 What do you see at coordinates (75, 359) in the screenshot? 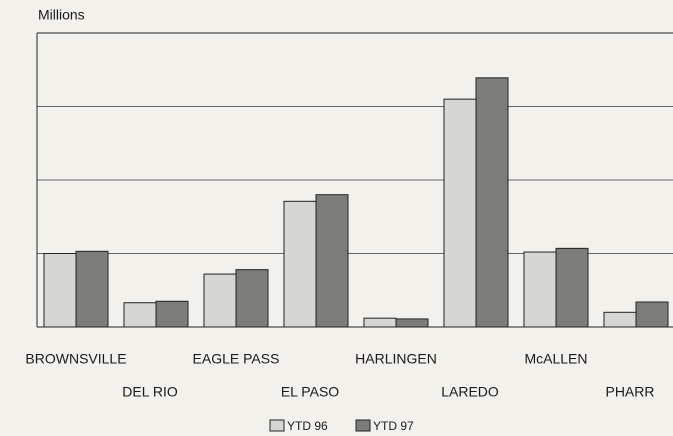
I see `x-tick-label: BROWNSVILLE` at bounding box center [75, 359].